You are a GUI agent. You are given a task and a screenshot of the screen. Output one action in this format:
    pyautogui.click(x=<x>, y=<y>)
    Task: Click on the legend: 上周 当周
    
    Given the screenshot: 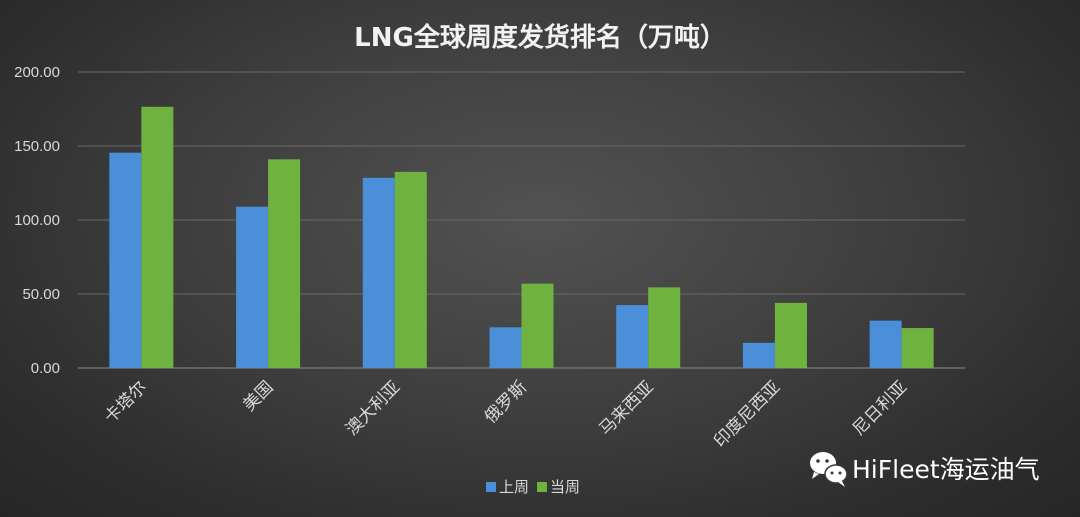 What is the action you would take?
    pyautogui.click(x=533, y=487)
    